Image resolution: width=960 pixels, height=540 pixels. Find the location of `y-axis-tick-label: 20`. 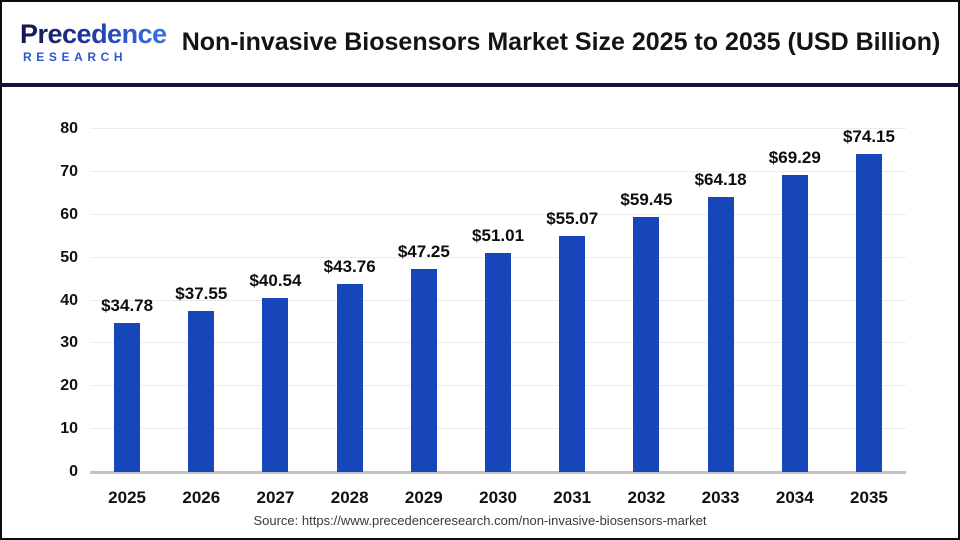

y-axis-tick-label: 20 is located at coordinates (69, 386).